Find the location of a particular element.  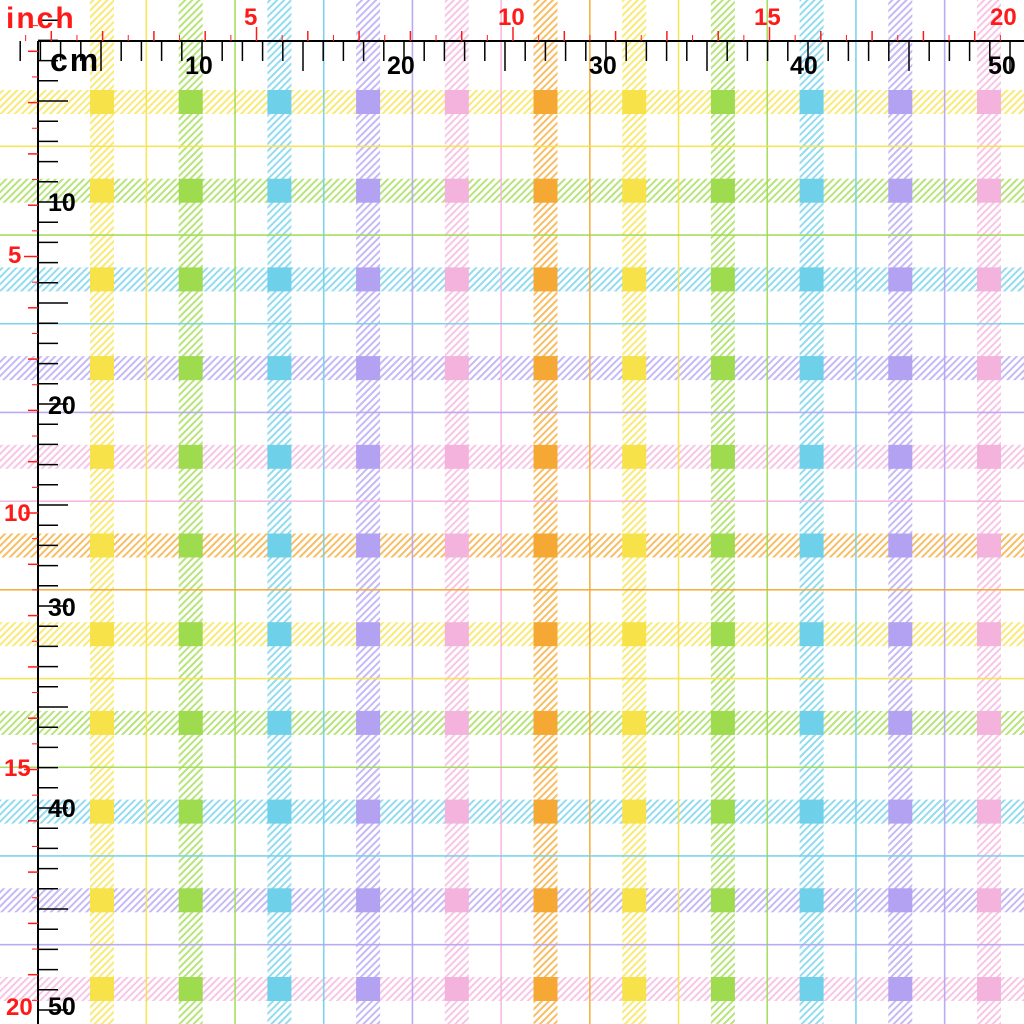

left-cm-label-40: 40 is located at coordinates (62, 809).